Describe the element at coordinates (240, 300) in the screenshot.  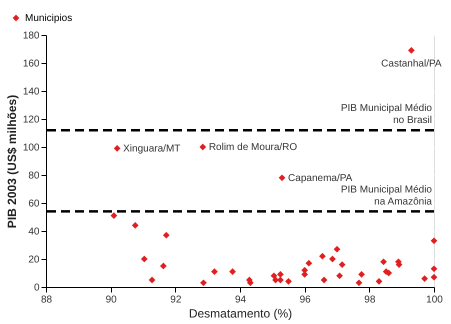
I see `x-tick-label: 94` at that location.